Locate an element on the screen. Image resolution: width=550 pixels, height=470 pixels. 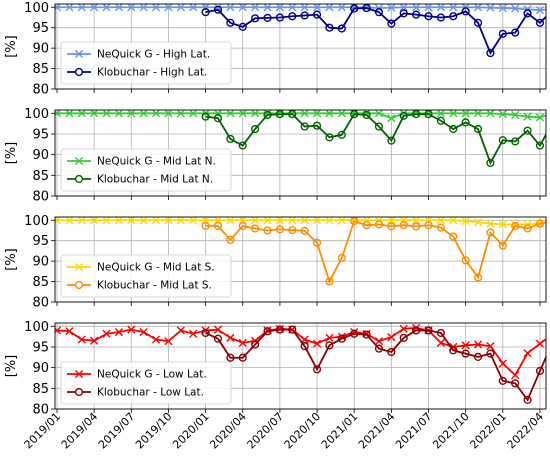
legend-item: Klobuchar - Low Lat. is located at coordinates (135, 393).